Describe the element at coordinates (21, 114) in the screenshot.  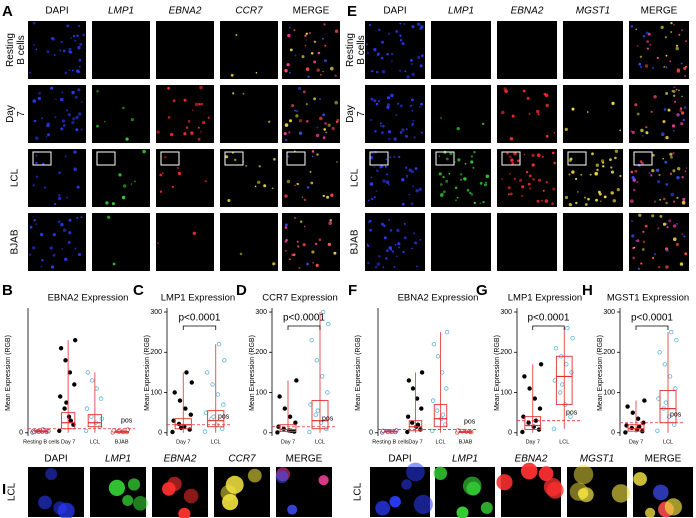
I see `row-label-line: 7` at that location.